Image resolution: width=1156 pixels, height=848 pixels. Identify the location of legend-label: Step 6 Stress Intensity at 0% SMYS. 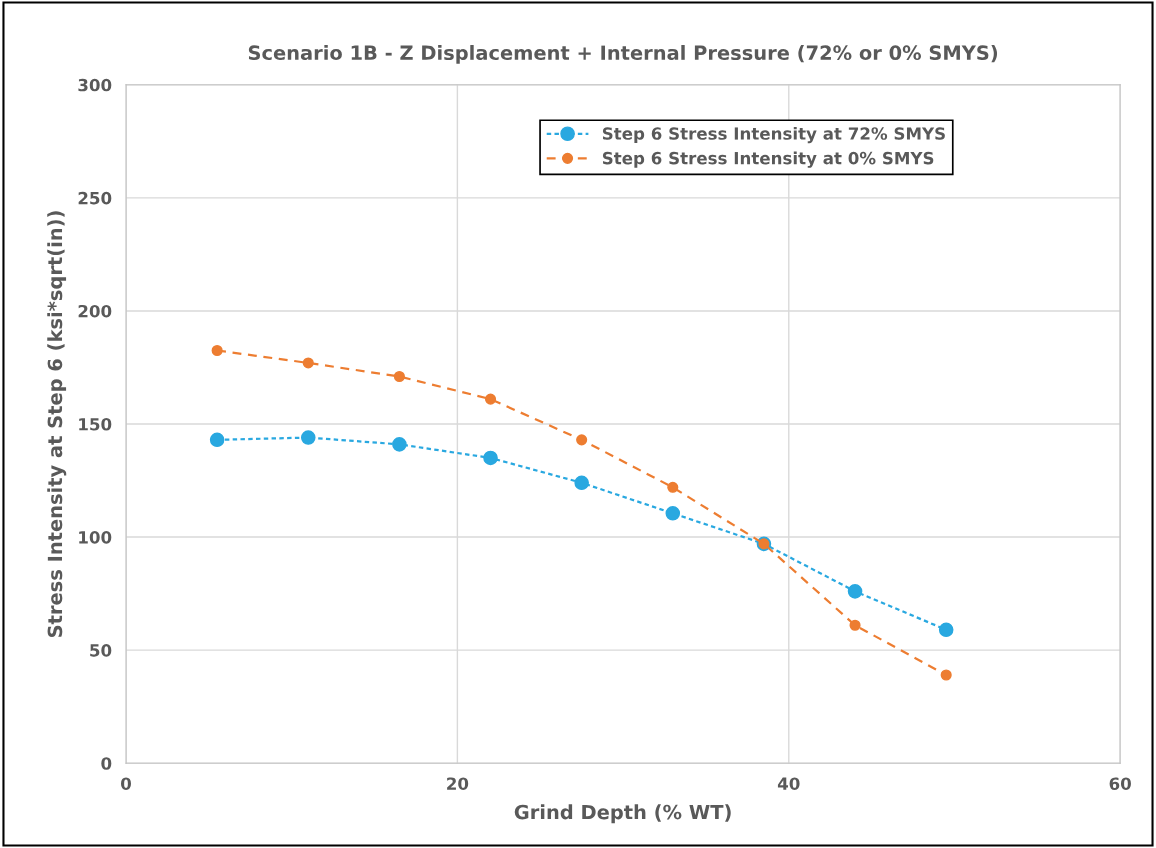
(768, 159).